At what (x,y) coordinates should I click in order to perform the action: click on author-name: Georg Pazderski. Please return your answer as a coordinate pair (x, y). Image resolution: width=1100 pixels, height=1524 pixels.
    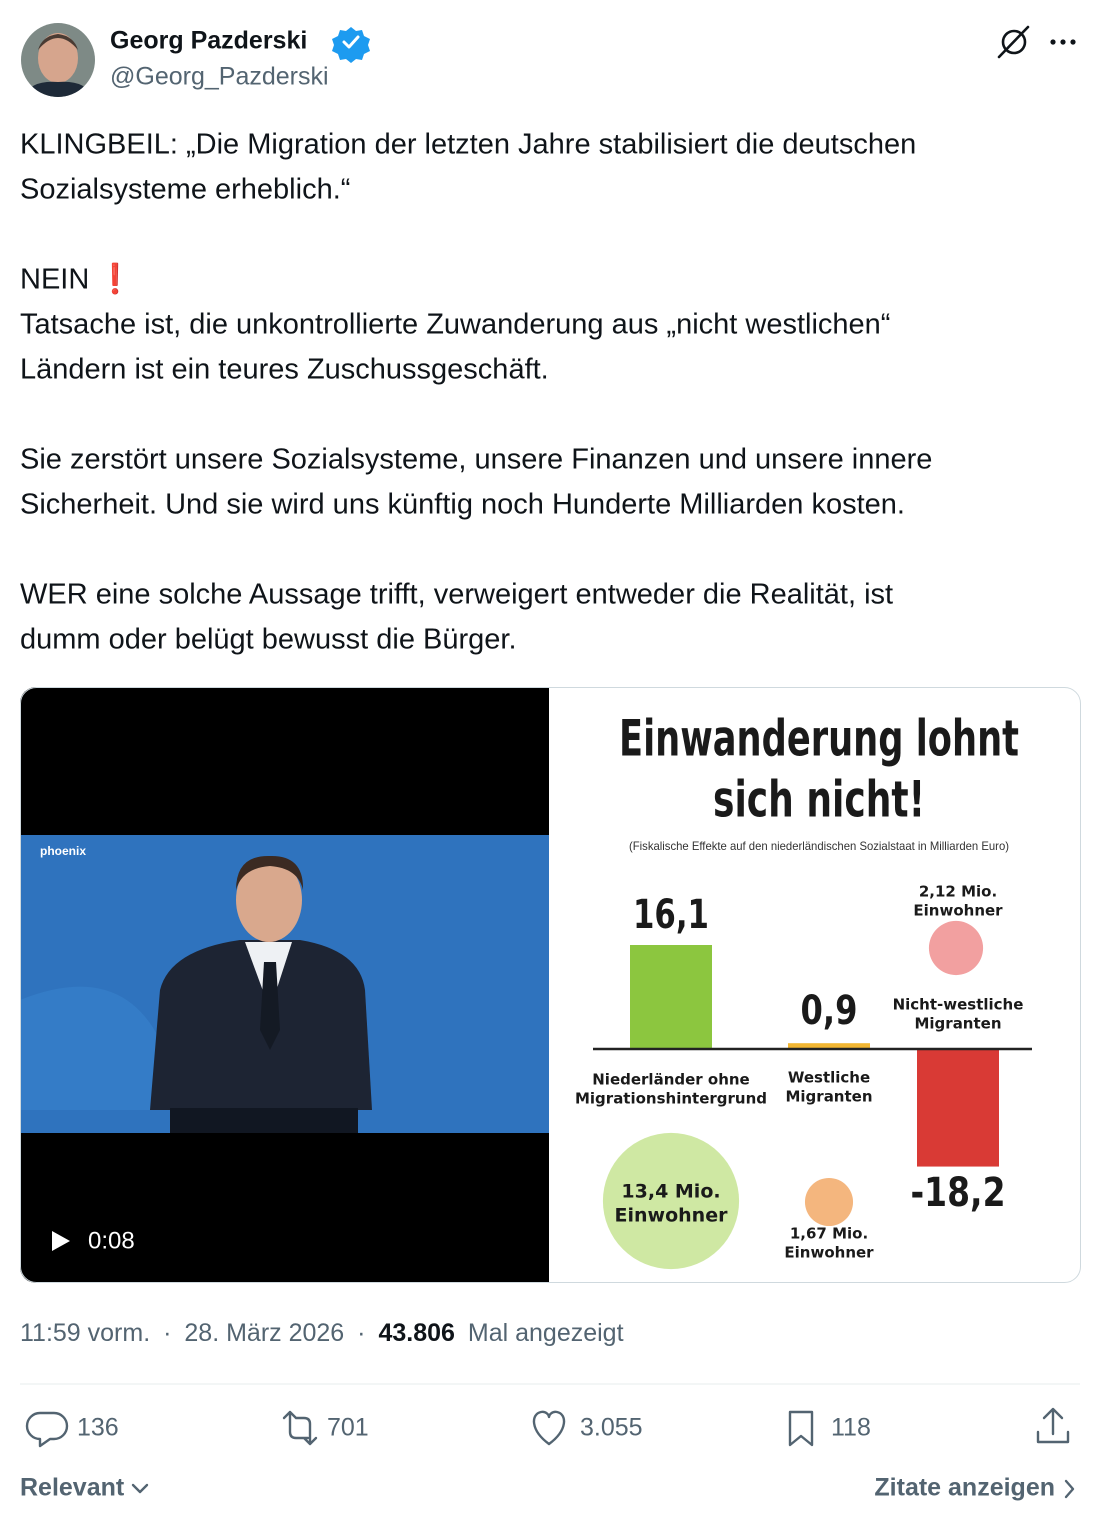
    Looking at the image, I should click on (208, 41).